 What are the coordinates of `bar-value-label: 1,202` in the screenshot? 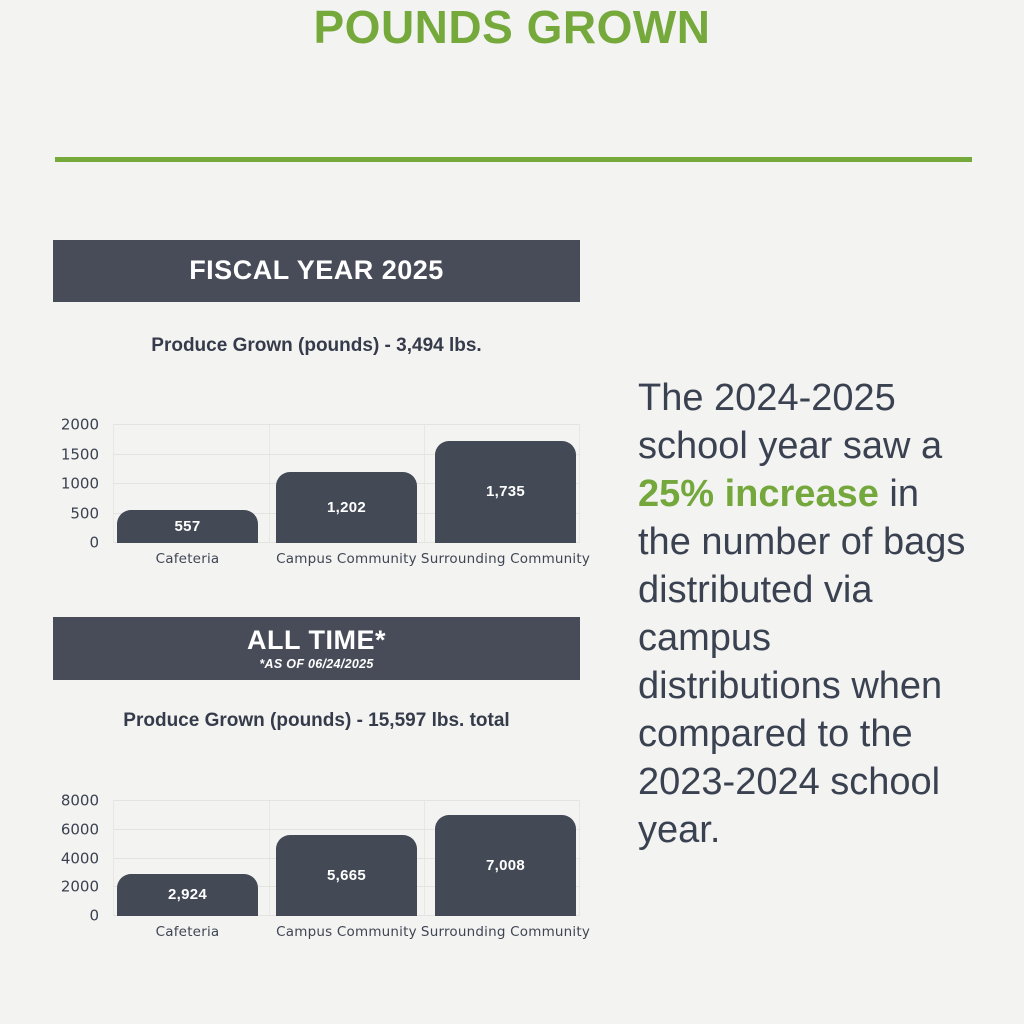 It's located at (346, 508).